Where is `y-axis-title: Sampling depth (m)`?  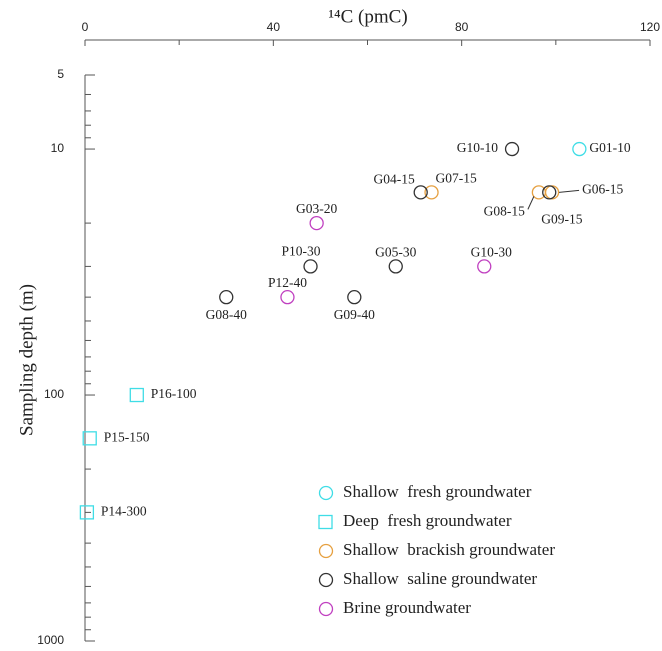
y-axis-title: Sampling depth (m) is located at coordinates (26, 360).